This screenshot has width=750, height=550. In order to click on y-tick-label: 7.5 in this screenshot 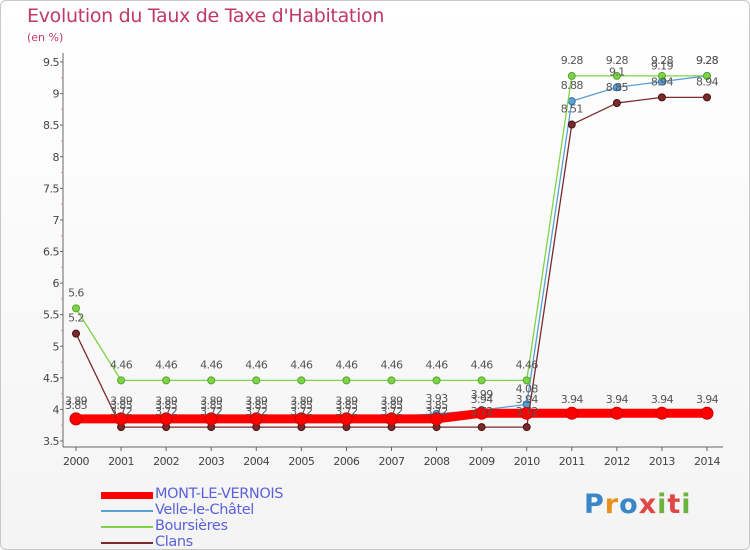, I will do `click(51, 188)`.